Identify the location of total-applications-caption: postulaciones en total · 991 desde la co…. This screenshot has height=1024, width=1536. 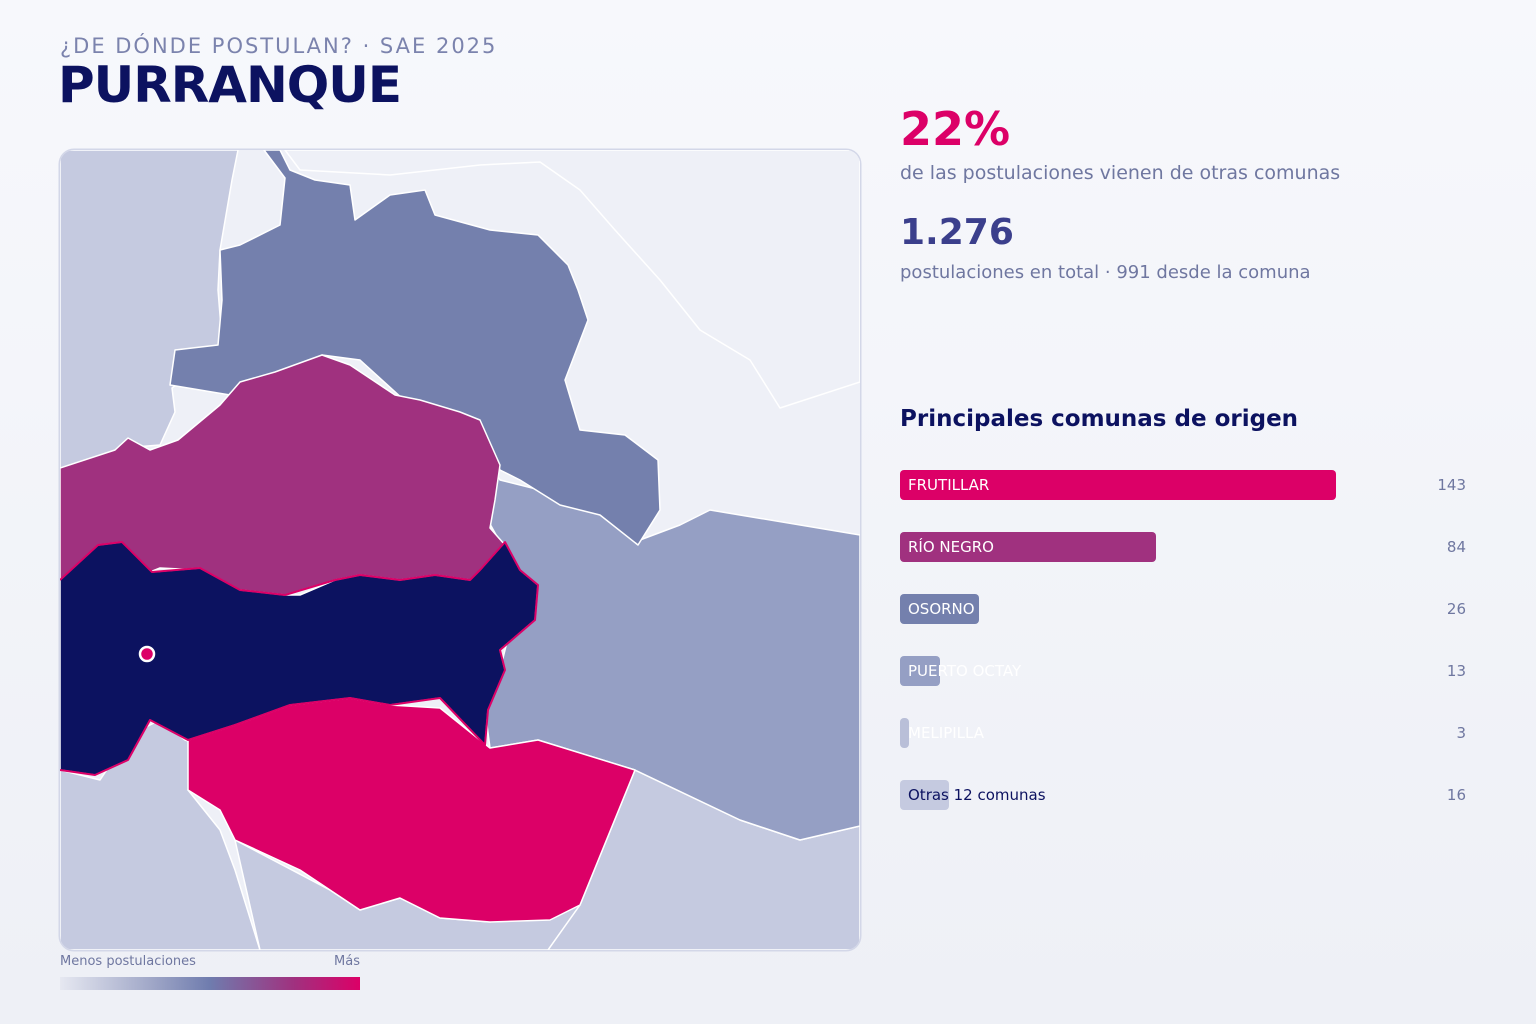
(1105, 272).